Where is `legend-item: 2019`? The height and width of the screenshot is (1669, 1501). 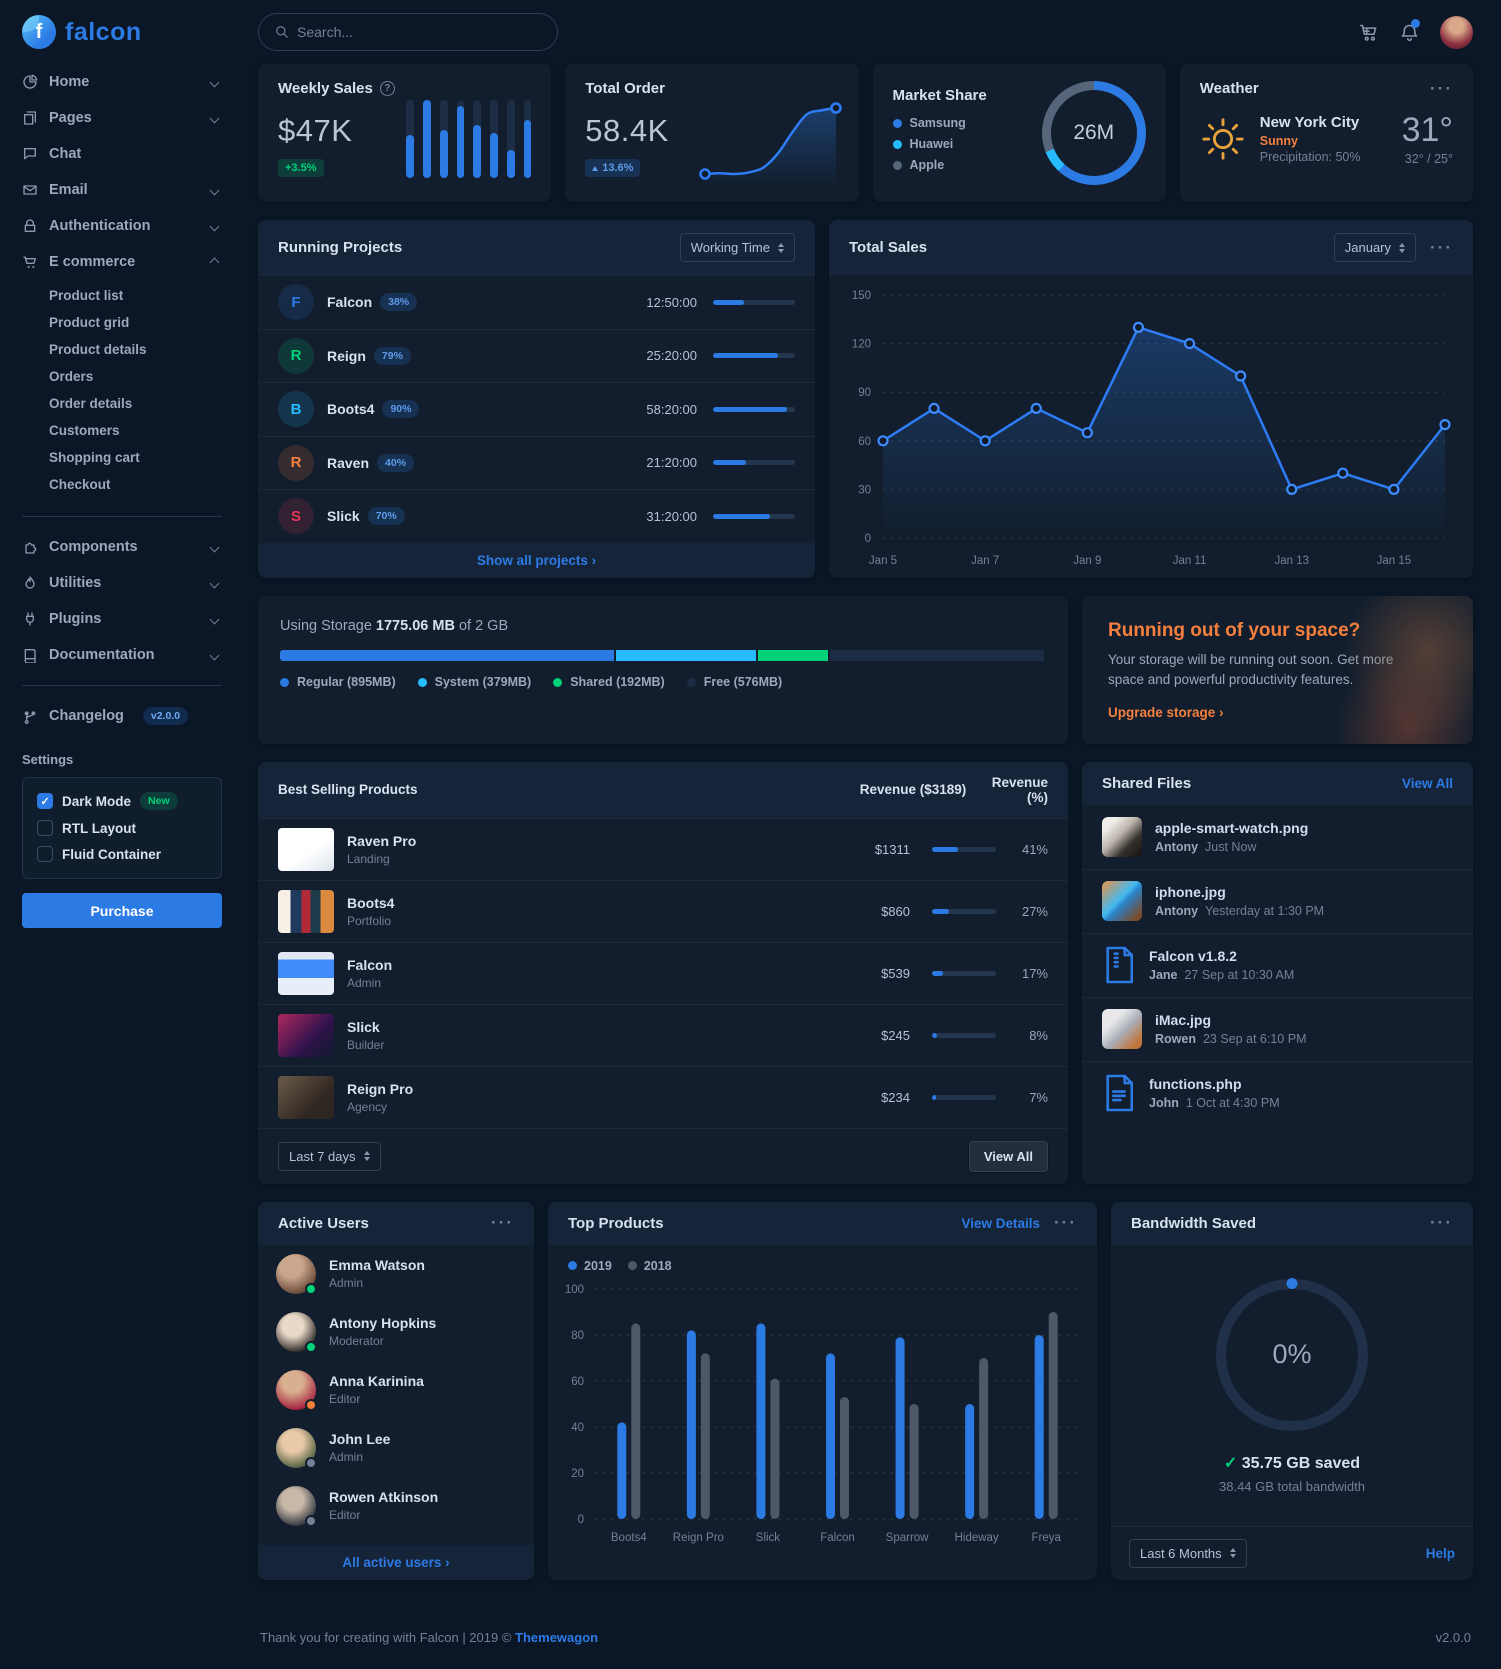 legend-item: 2019 is located at coordinates (590, 1266).